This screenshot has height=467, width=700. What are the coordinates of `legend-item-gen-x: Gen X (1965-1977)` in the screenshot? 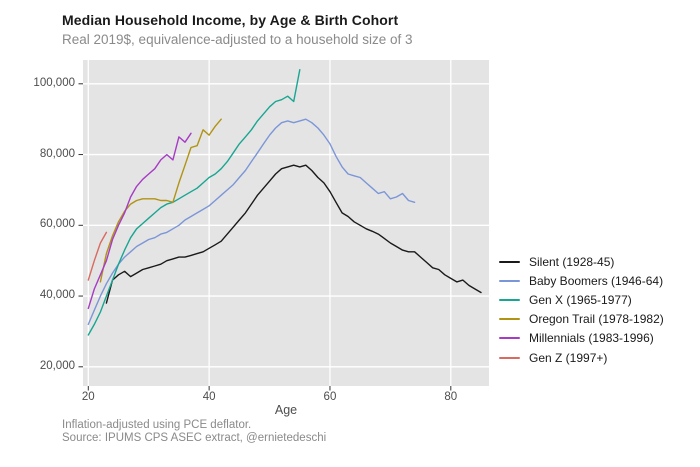 It's located at (581, 299).